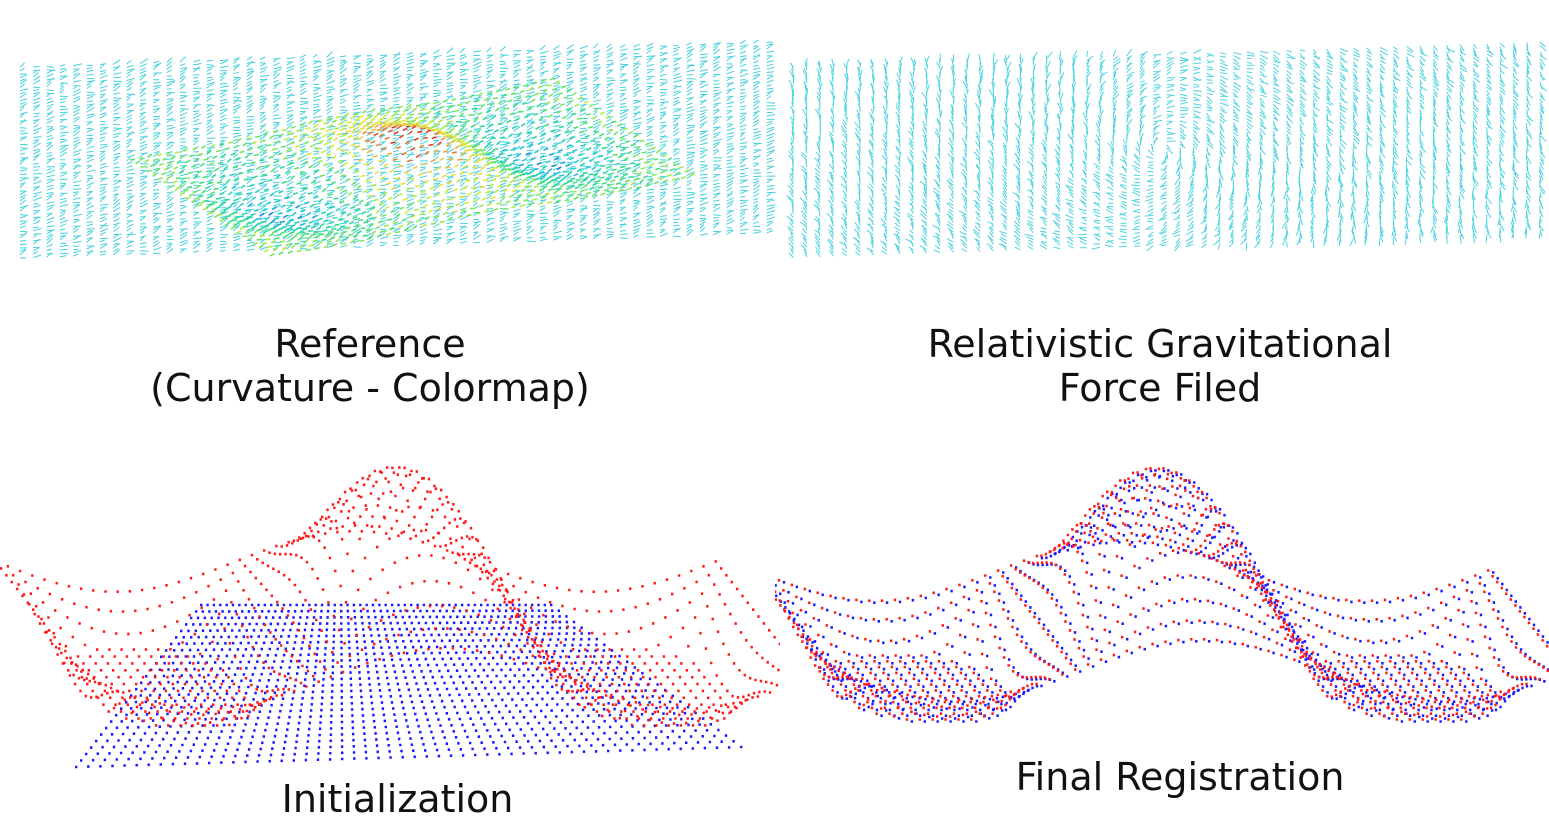 The image size is (1549, 827). Describe the element at coordinates (1160, 344) in the screenshot. I see `force-field-caption-line1: Relativistic Gravitational` at that location.